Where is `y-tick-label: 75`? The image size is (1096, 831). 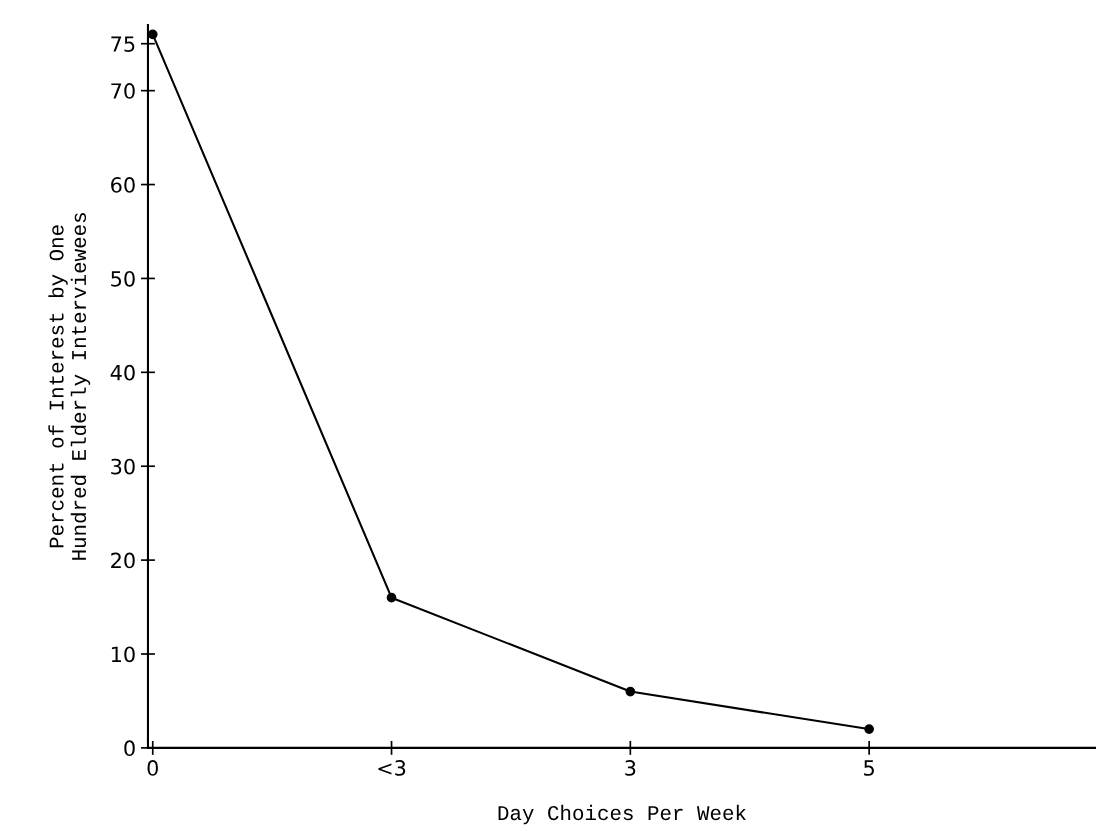
y-tick-label: 75 is located at coordinates (123, 44).